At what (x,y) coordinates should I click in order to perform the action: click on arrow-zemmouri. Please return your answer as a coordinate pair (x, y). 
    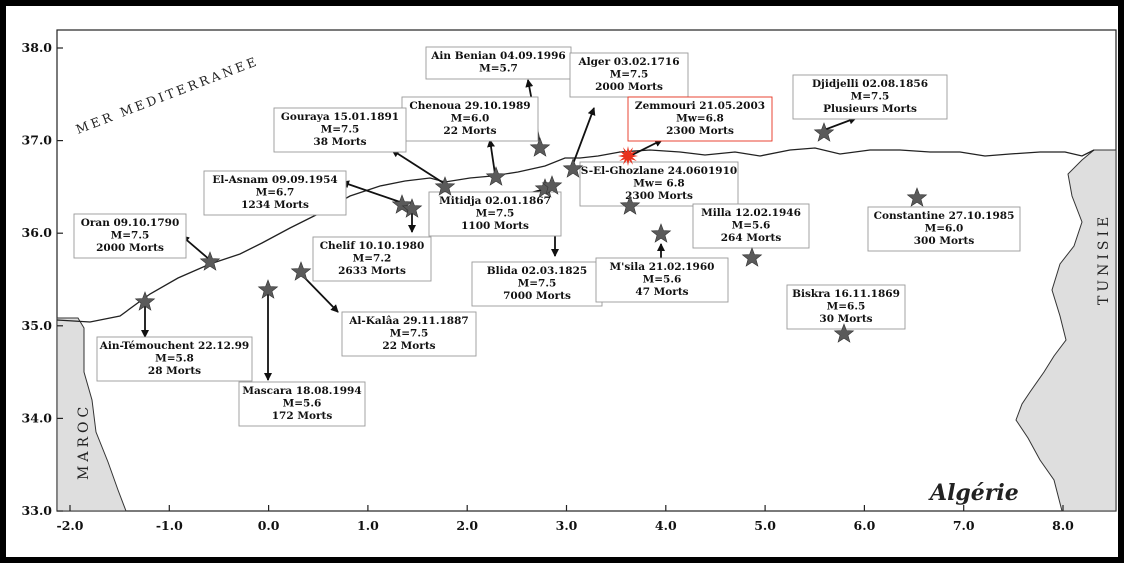
    Looking at the image, I should click on (646, 148).